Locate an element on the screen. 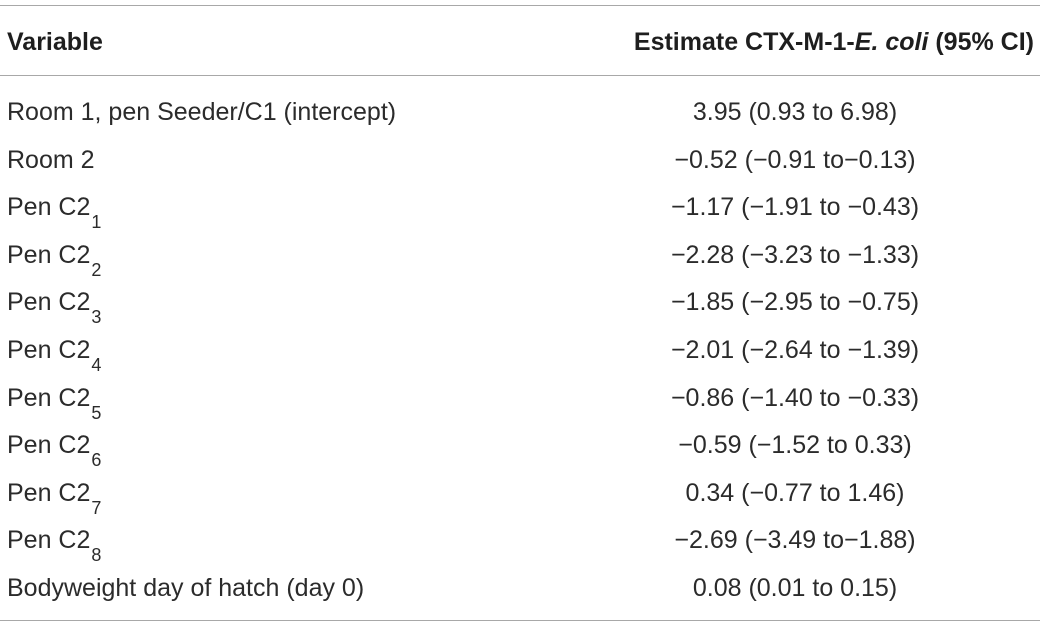  top-rule is located at coordinates (520, 5).